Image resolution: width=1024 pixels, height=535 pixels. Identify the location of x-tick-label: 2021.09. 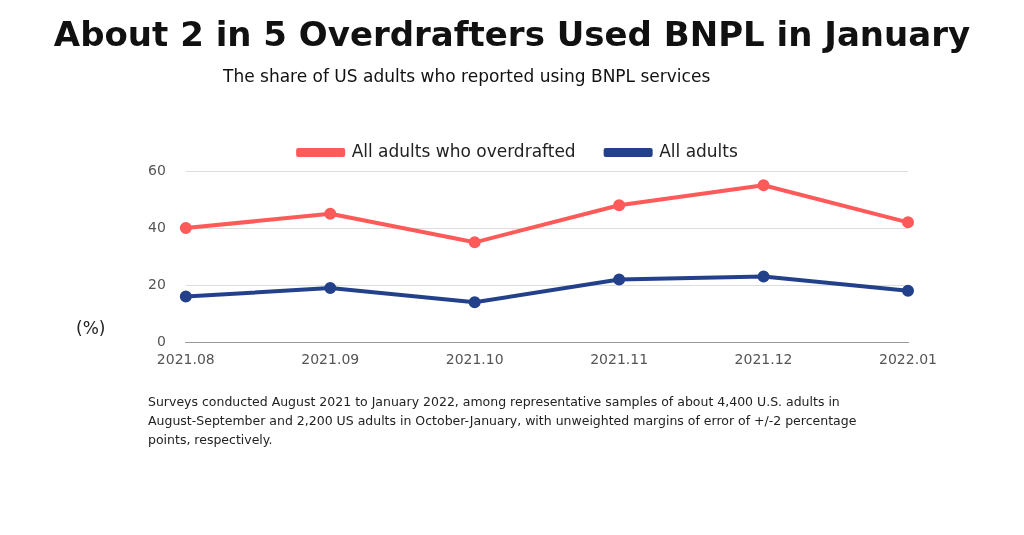
(330, 359).